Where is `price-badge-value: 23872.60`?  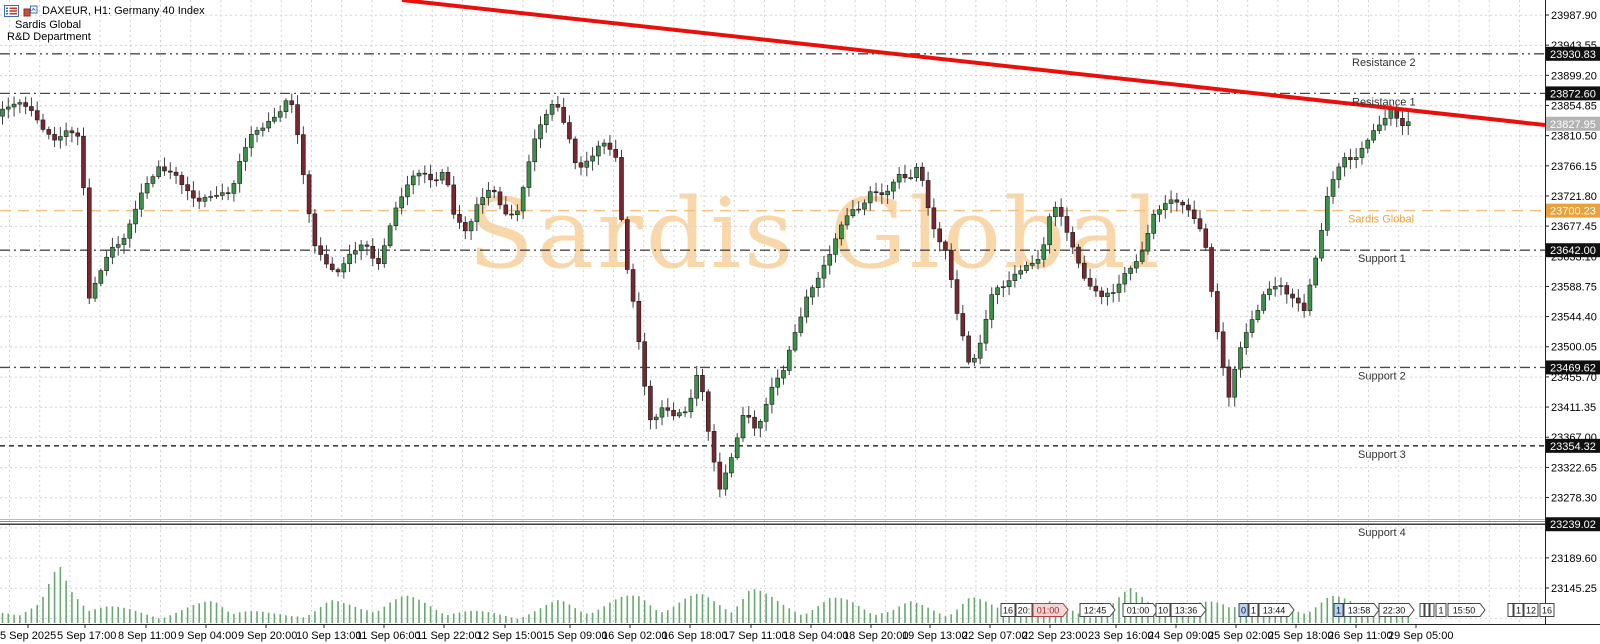
price-badge-value: 23872.60 is located at coordinates (1573, 94).